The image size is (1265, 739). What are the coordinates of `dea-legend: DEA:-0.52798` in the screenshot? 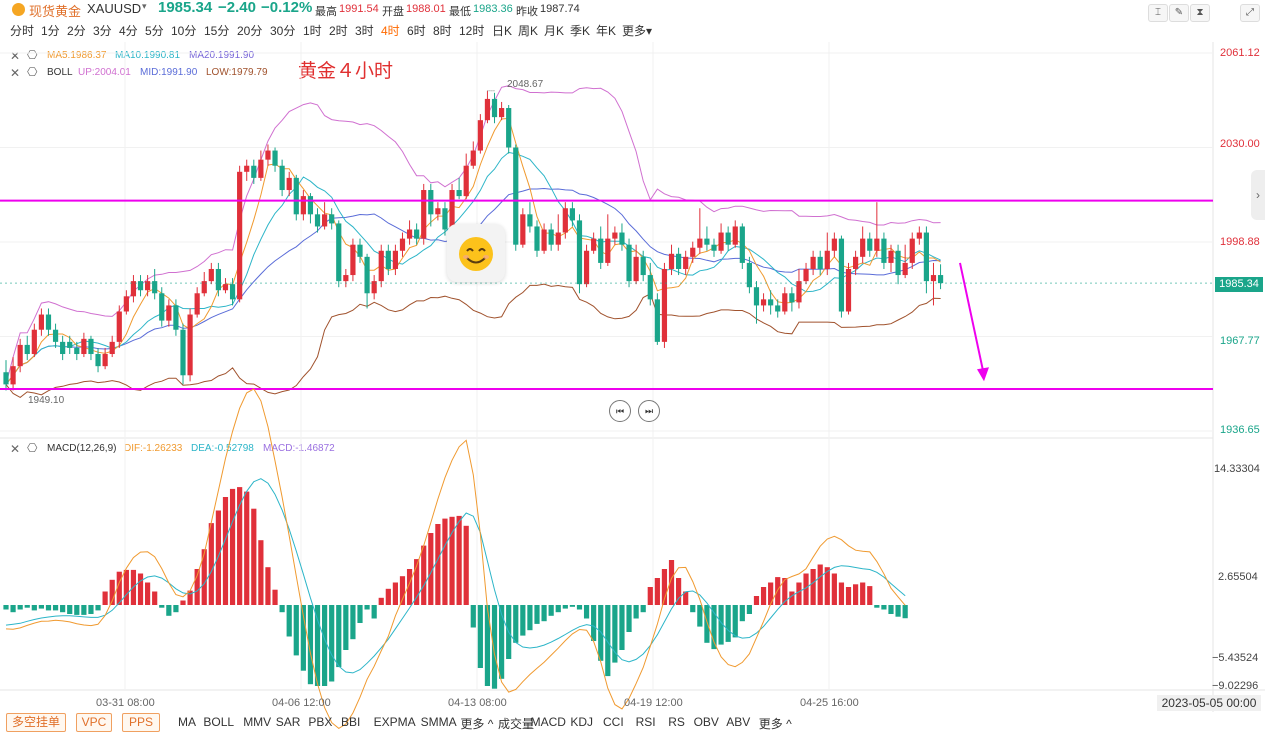 It's located at (222, 448).